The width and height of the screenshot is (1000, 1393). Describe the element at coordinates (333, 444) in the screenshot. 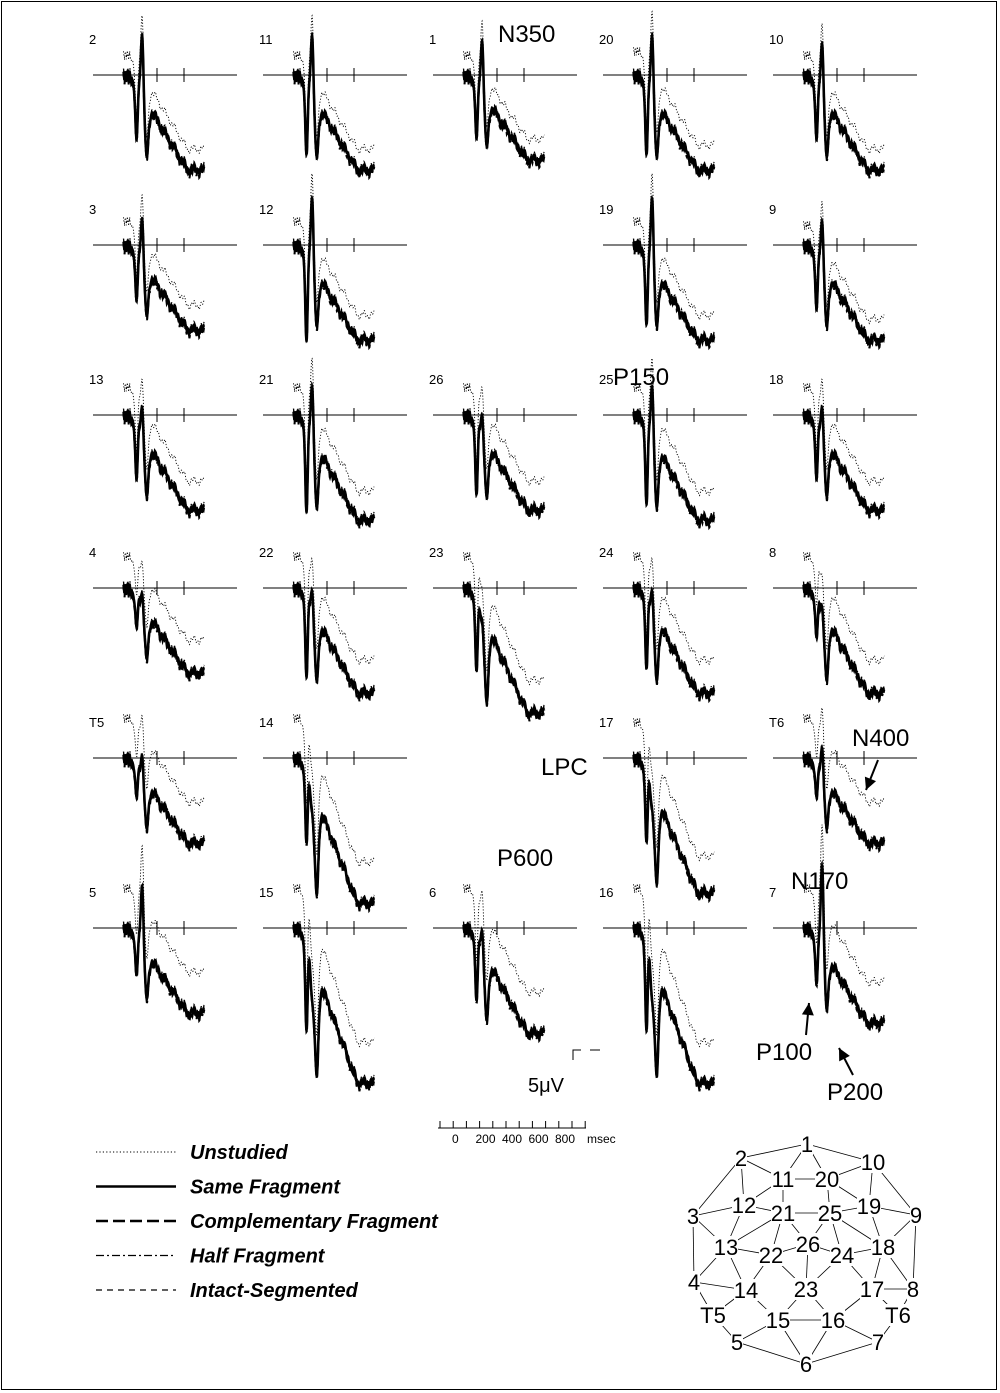

I see `waveform-panel: 21` at that location.